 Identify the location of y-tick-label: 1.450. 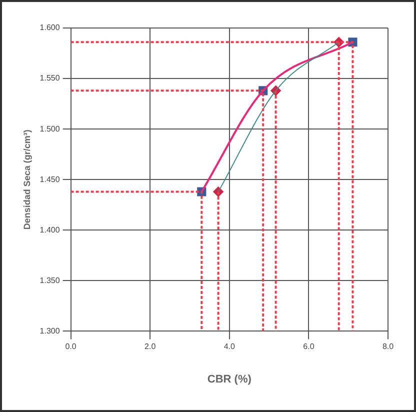
(50, 179).